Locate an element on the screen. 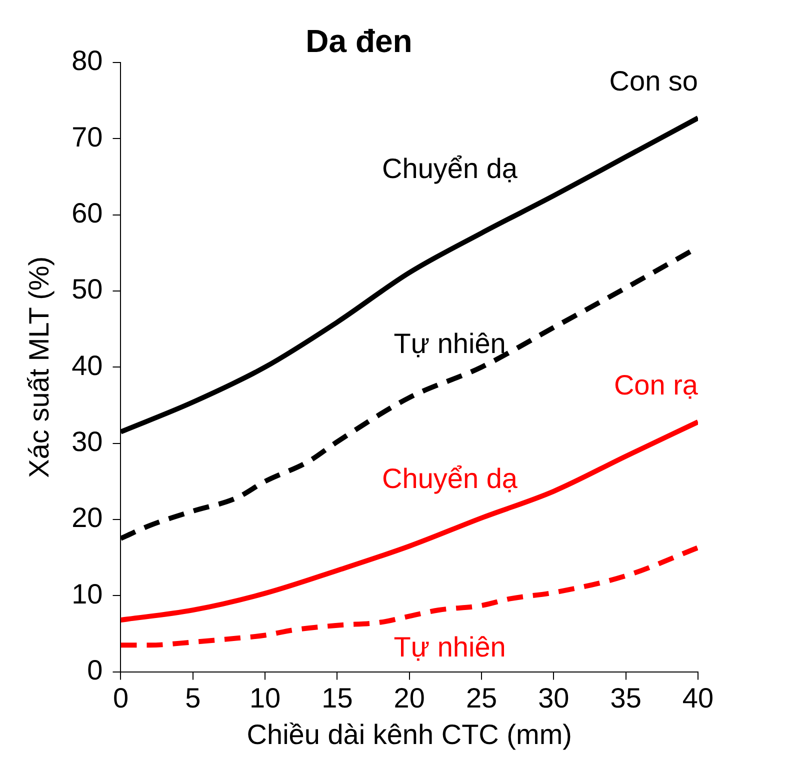  y-tick-label: 10 is located at coordinates (87, 594).